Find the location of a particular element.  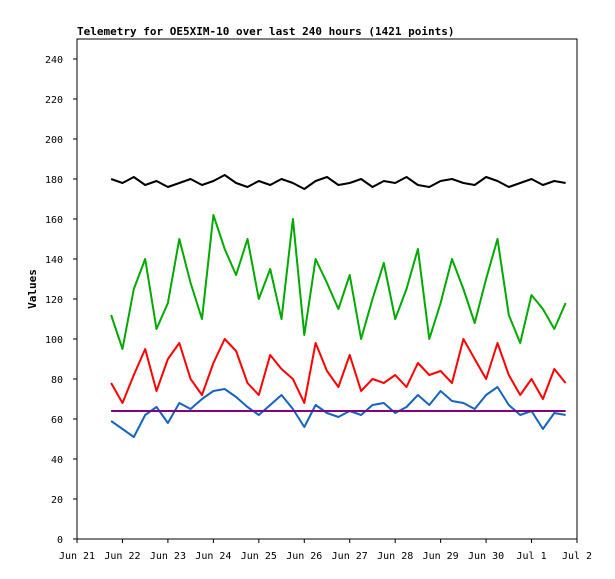

x-tick-label: Jul 2 is located at coordinates (577, 556).